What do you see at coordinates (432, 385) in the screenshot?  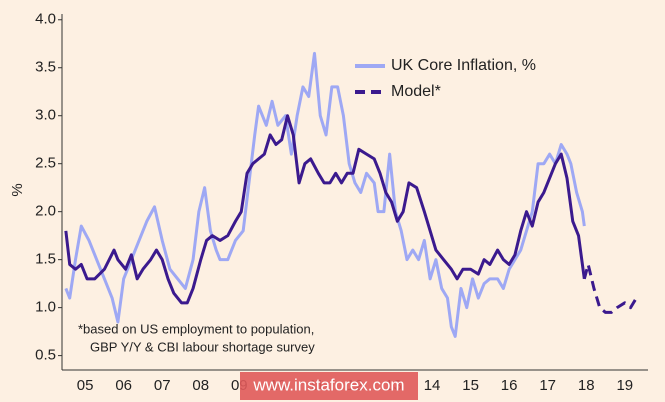 I see `x-tick-label: 14` at bounding box center [432, 385].